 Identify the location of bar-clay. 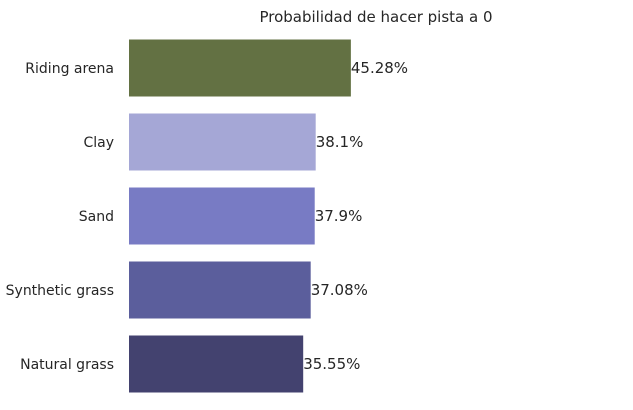
(222, 142).